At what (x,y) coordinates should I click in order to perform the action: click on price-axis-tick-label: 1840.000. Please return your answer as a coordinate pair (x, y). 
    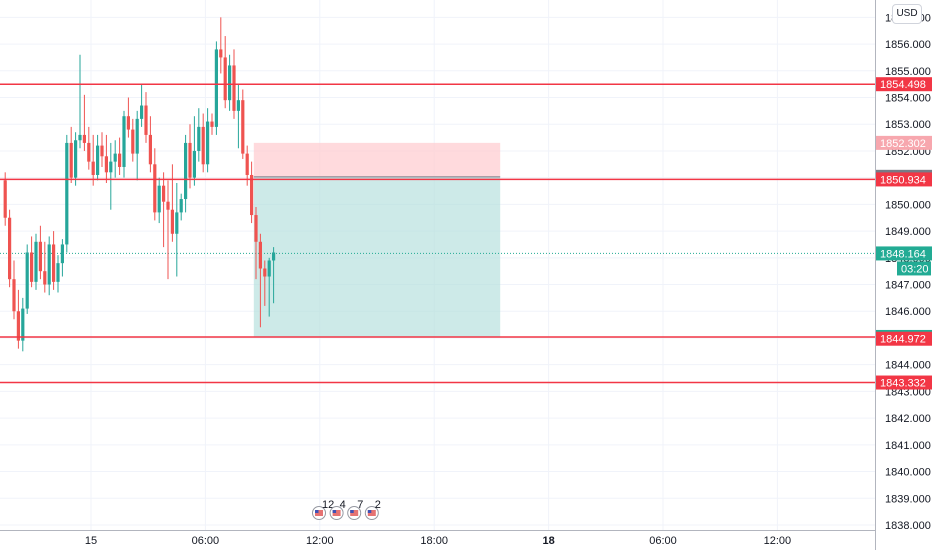
    Looking at the image, I should click on (908, 473).